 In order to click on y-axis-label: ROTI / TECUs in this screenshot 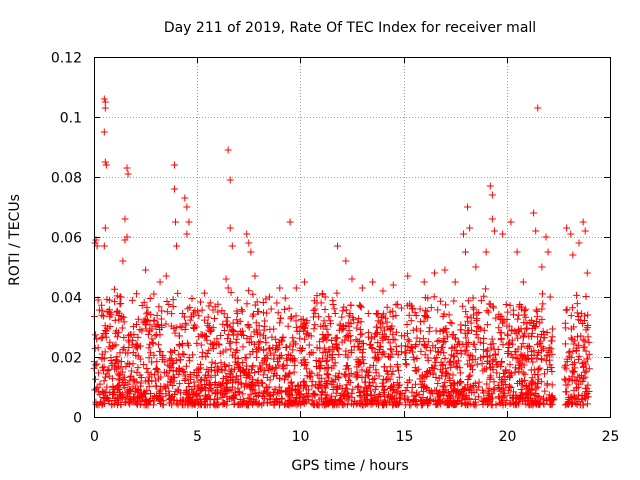, I will do `click(15, 240)`.